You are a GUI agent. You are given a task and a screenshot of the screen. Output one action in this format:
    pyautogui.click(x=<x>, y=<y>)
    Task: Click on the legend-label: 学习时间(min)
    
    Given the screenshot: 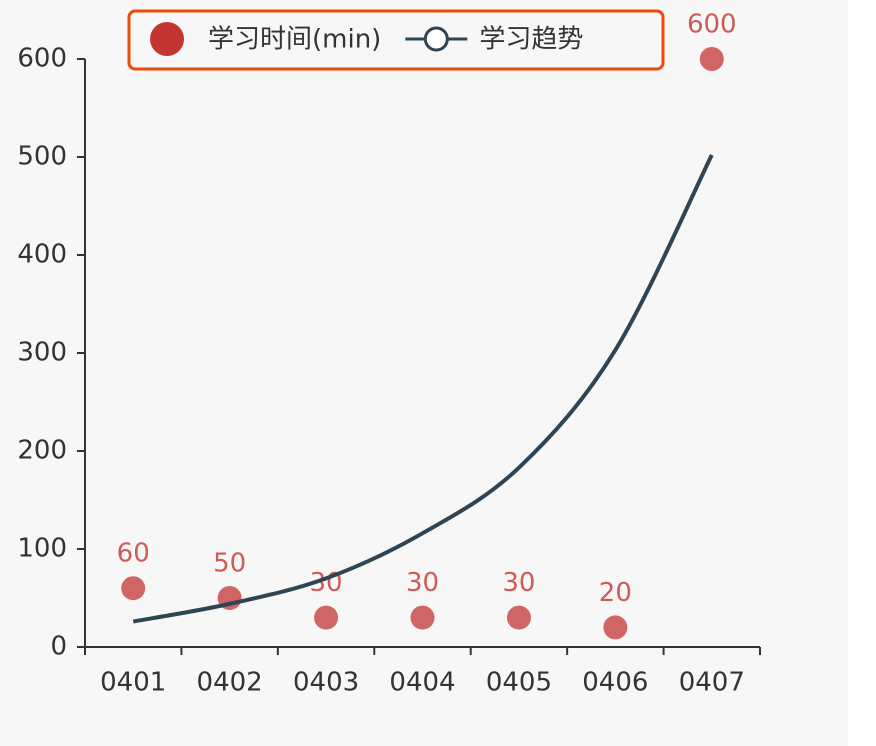 What is the action you would take?
    pyautogui.click(x=294, y=40)
    